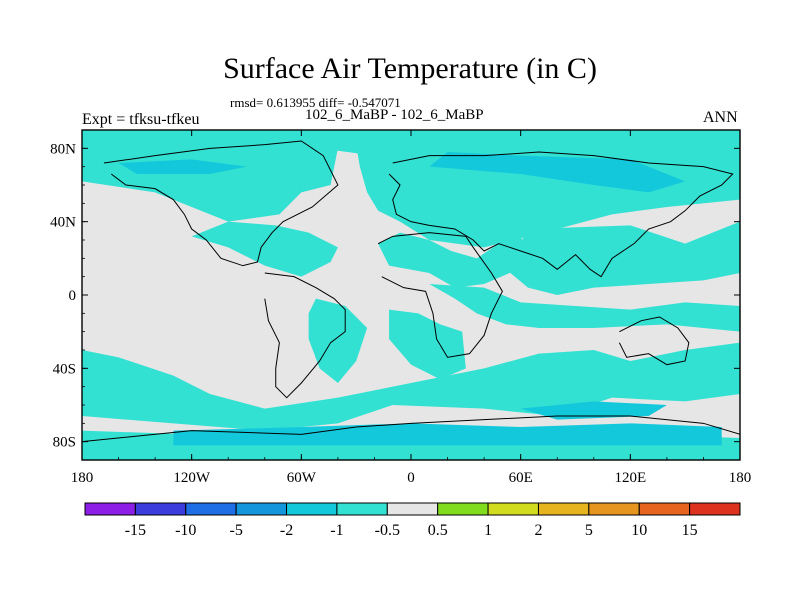 This screenshot has height=600, width=800. What do you see at coordinates (73, 296) in the screenshot?
I see `y-tick-label: 0` at bounding box center [73, 296].